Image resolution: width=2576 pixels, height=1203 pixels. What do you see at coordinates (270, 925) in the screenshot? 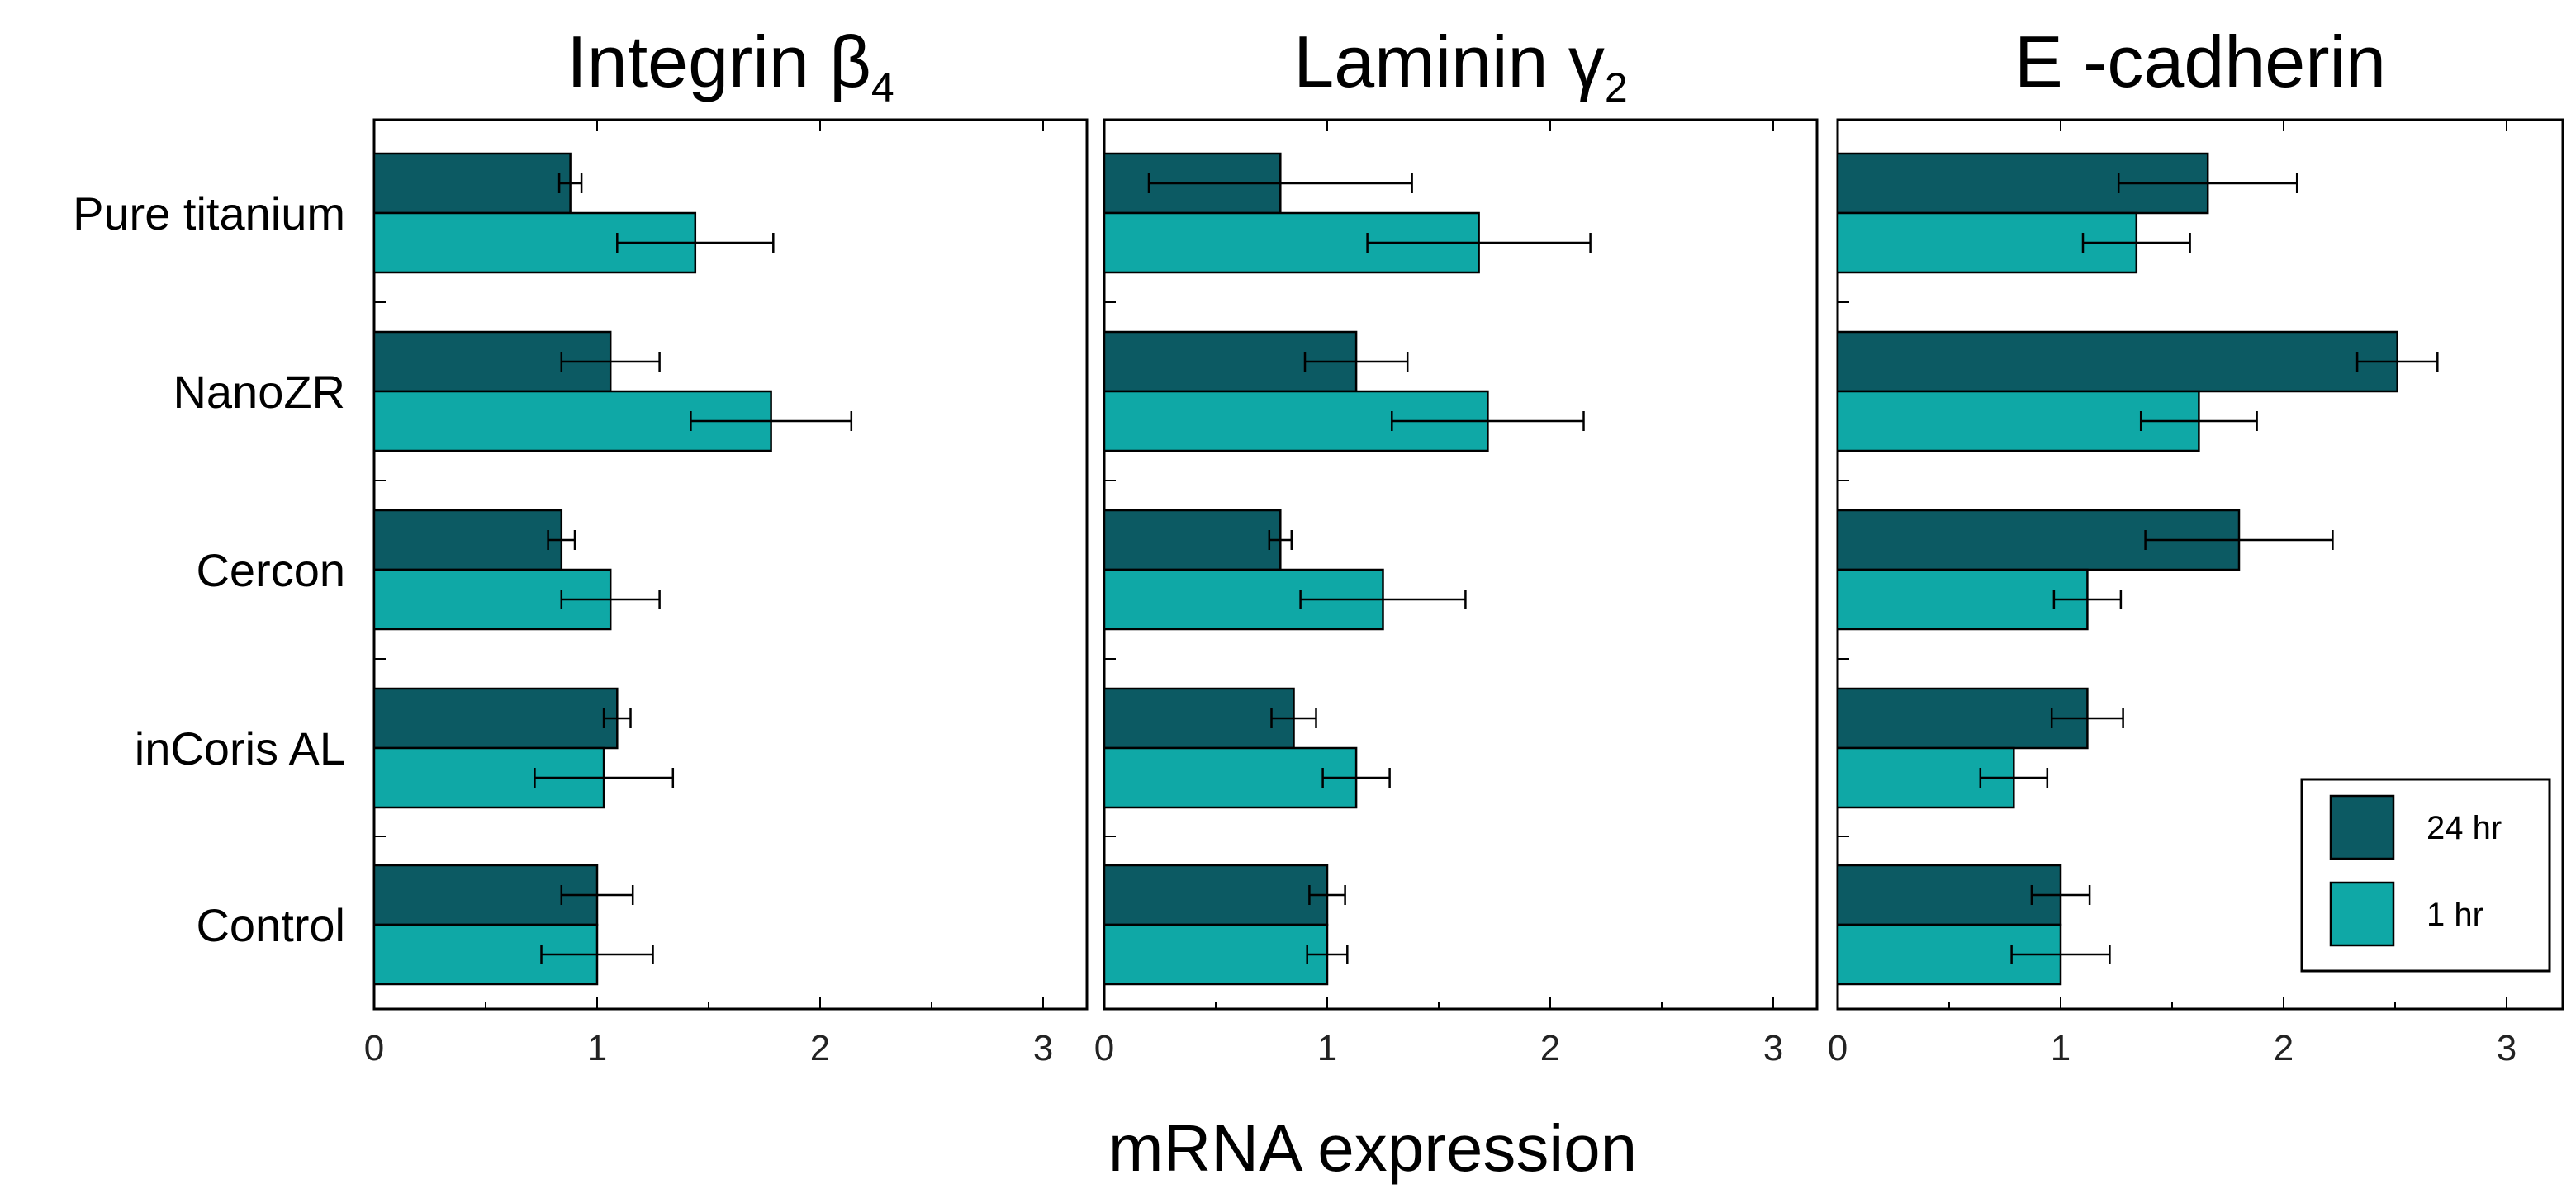
I see `category-label-control: Control` at bounding box center [270, 925].